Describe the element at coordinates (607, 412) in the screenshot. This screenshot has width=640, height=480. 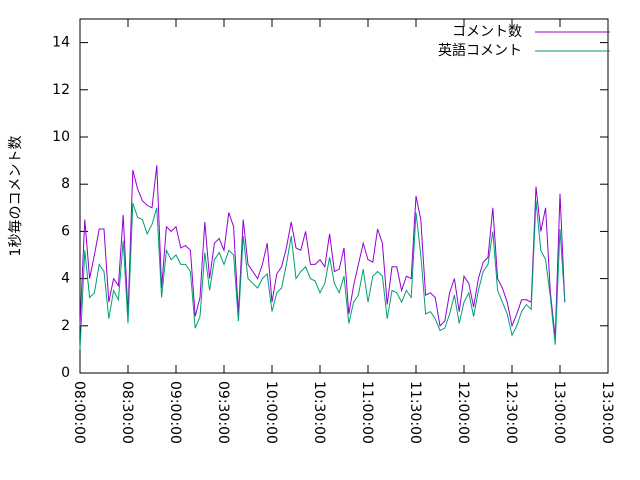
I see `x-tick-label: 13:30:00` at that location.